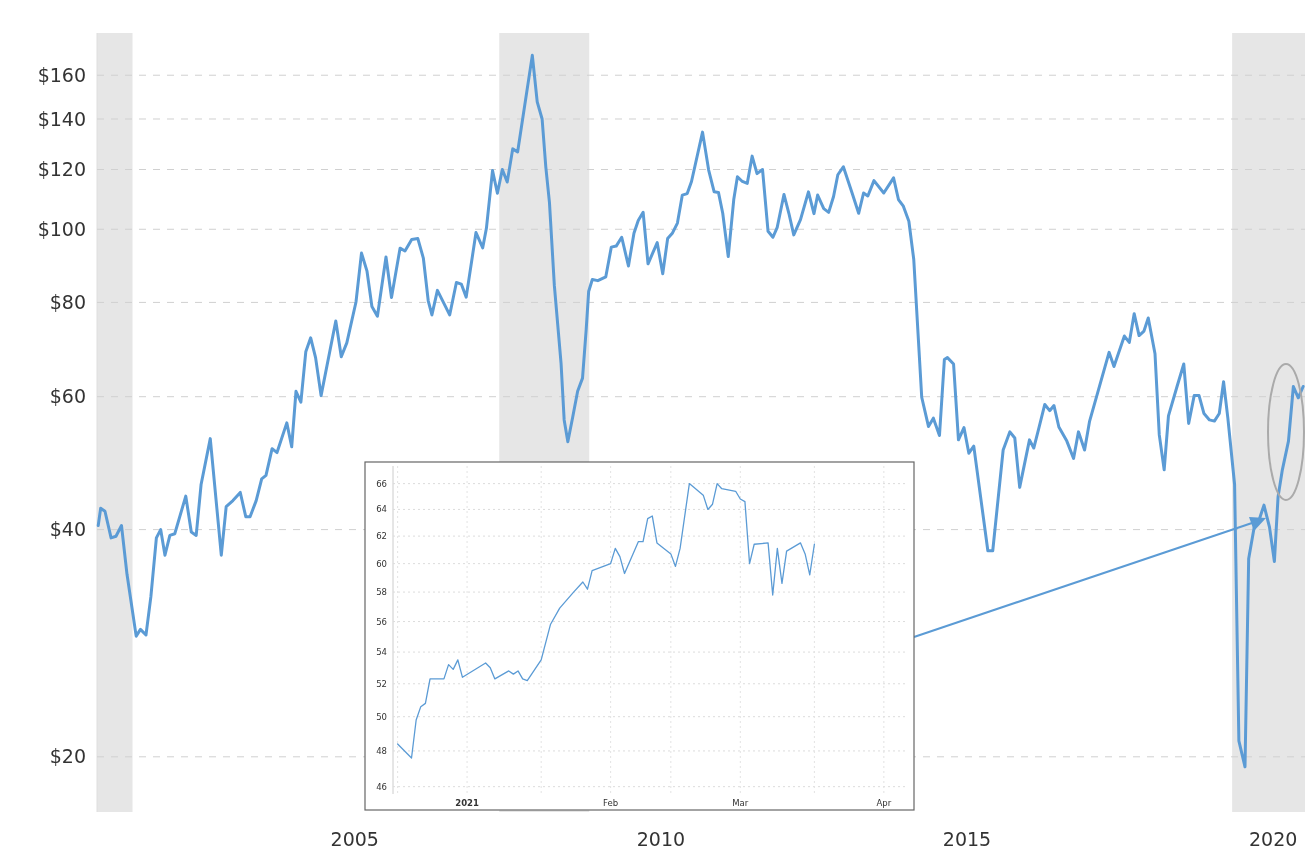 This screenshot has width=1307, height=851. What do you see at coordinates (381, 483) in the screenshot?
I see `y-tick-label: 66` at bounding box center [381, 483].